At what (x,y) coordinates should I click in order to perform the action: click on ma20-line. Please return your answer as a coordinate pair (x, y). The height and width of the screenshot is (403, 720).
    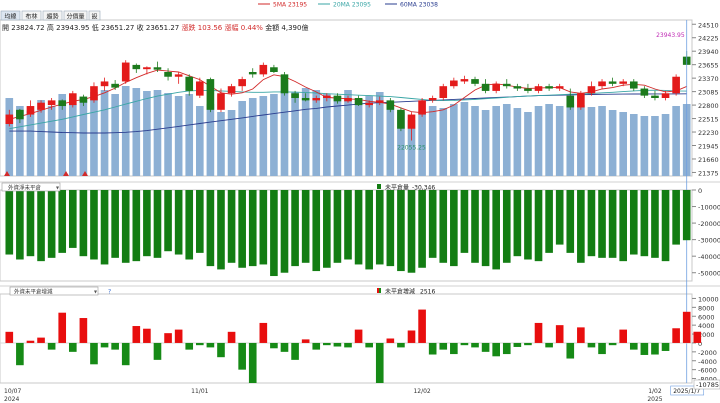
    Looking at the image, I should click on (348, 109).